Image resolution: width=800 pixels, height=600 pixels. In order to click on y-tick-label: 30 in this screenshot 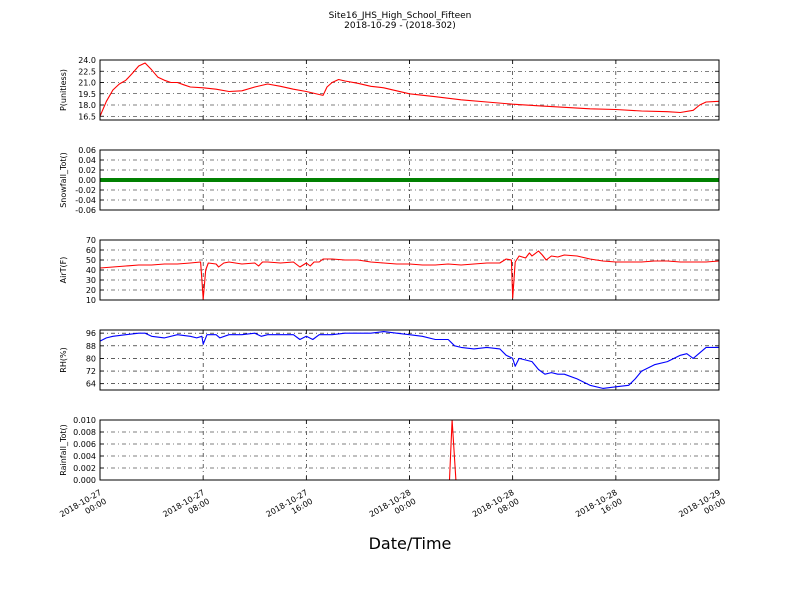, I will do `click(91, 280)`.